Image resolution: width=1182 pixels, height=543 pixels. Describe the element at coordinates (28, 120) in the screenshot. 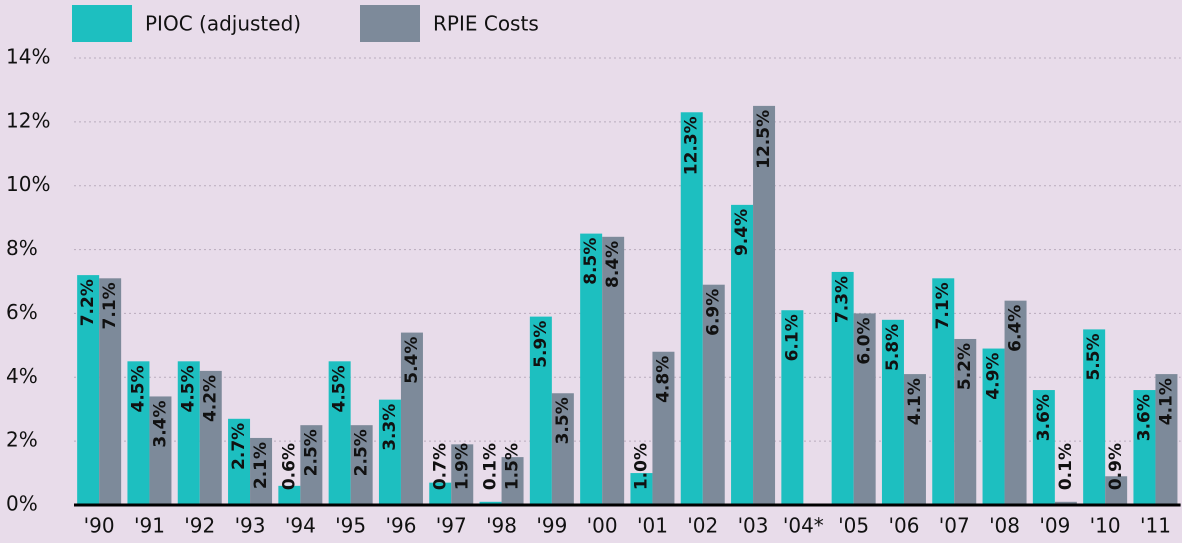

I see `y-tick-label: 12%` at that location.